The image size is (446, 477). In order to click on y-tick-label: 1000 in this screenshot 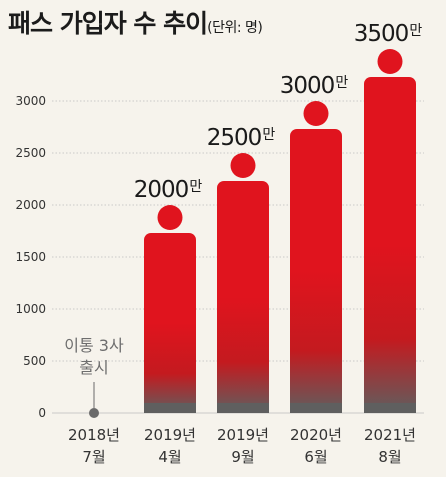, I will do `click(30, 309)`.